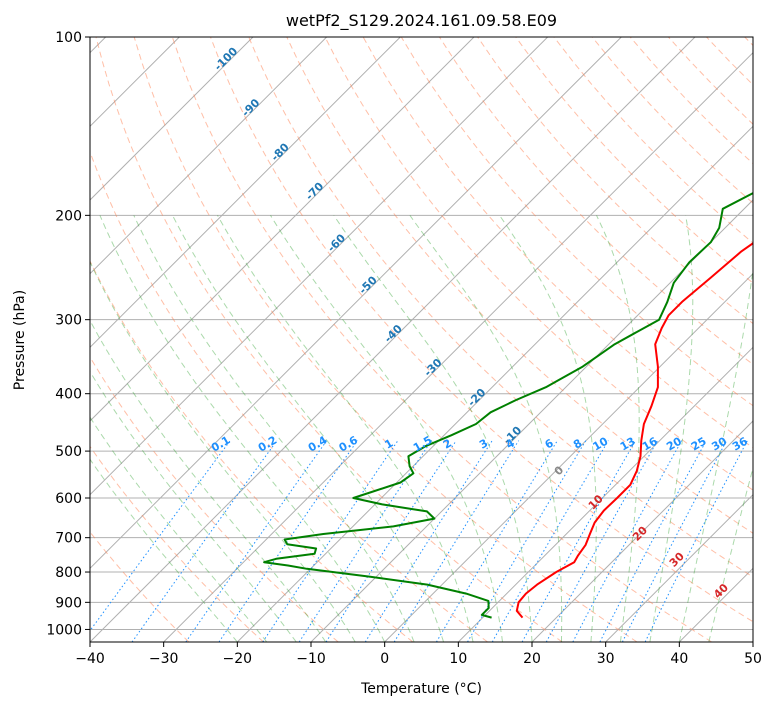 The height and width of the screenshot is (708, 775). What do you see at coordinates (421, 689) in the screenshot?
I see `x-axis-label: Temperature (°C)` at bounding box center [421, 689].